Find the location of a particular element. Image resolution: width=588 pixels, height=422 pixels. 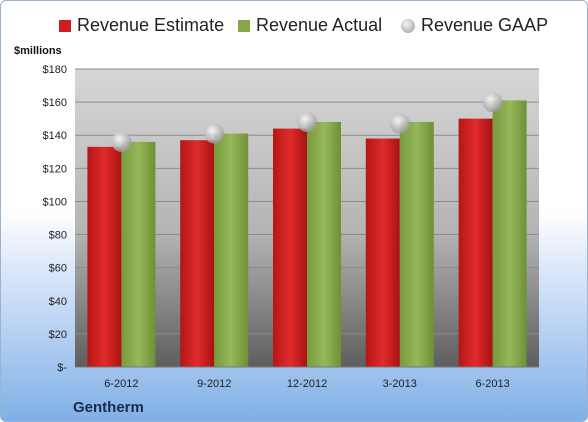

x-tick-label: 9-2012 is located at coordinates (214, 384).